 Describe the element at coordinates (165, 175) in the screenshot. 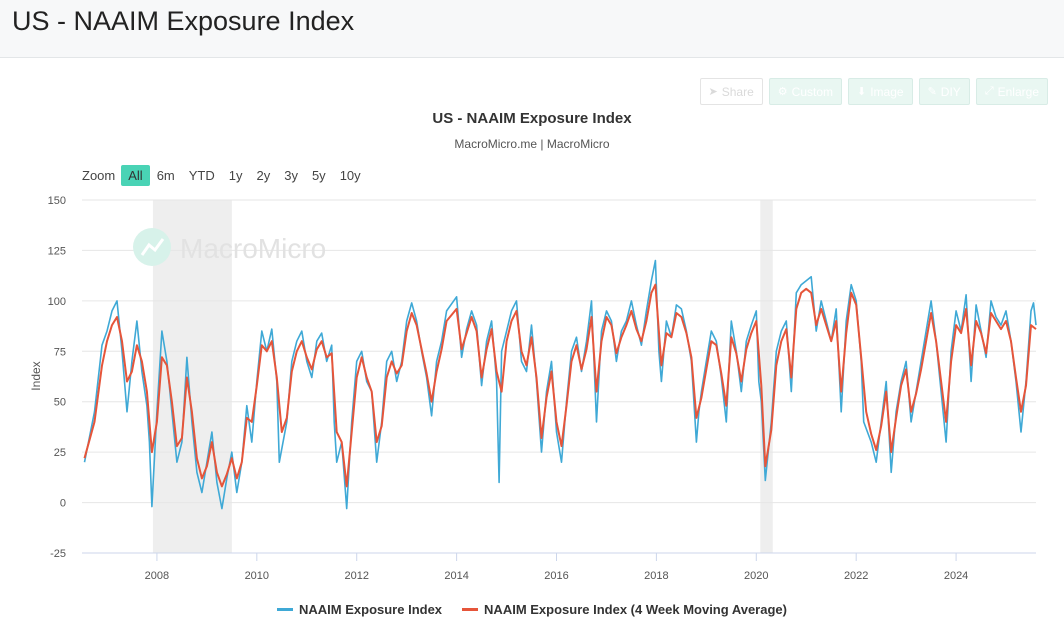

I see `zoom-6m-button: 6m` at that location.